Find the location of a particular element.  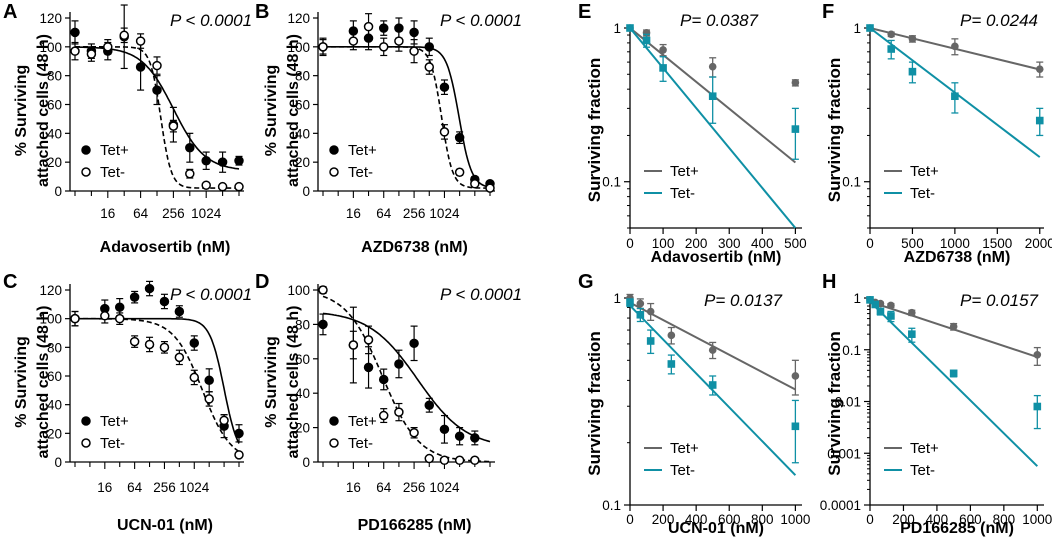

fit-curve-tet- is located at coordinates (157, 117).